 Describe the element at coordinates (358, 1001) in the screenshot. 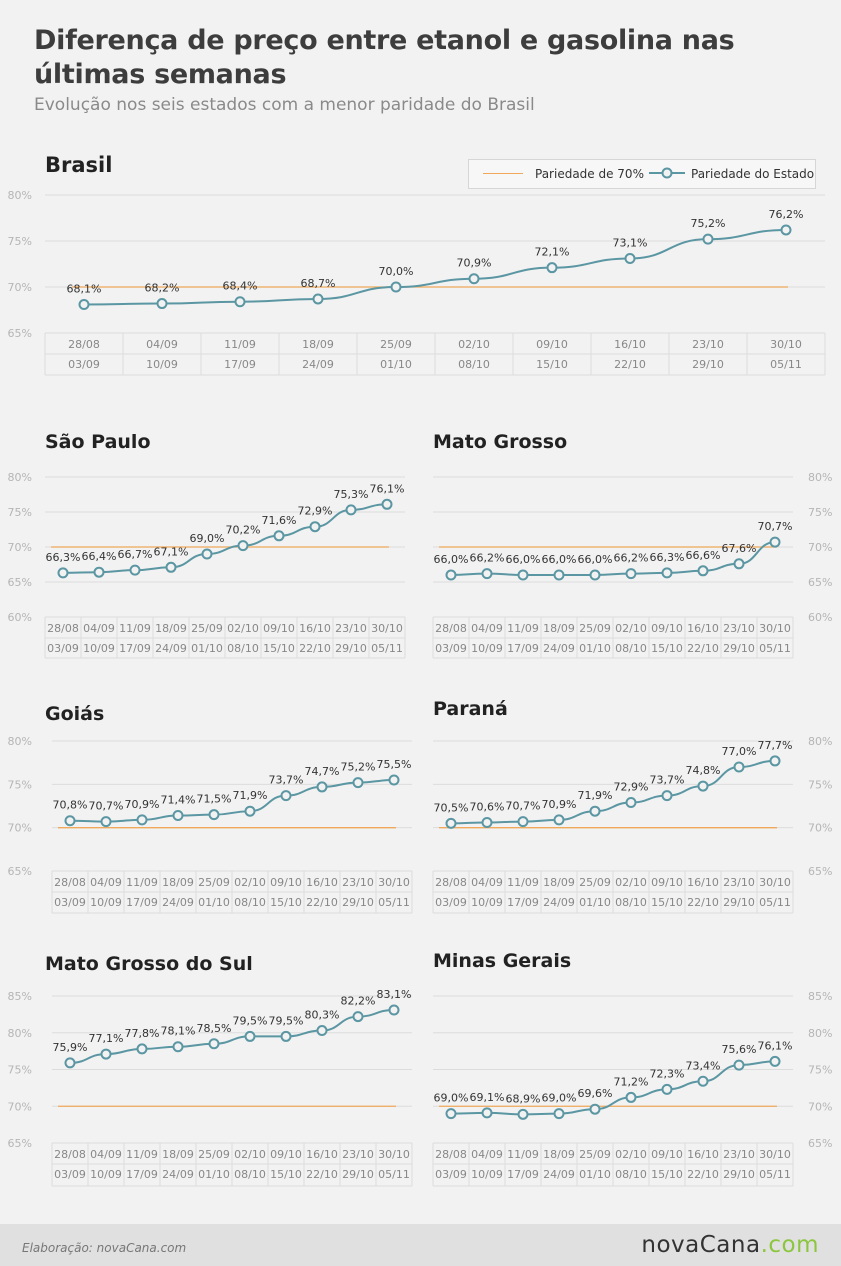

I see `data-label: 82,2%` at that location.